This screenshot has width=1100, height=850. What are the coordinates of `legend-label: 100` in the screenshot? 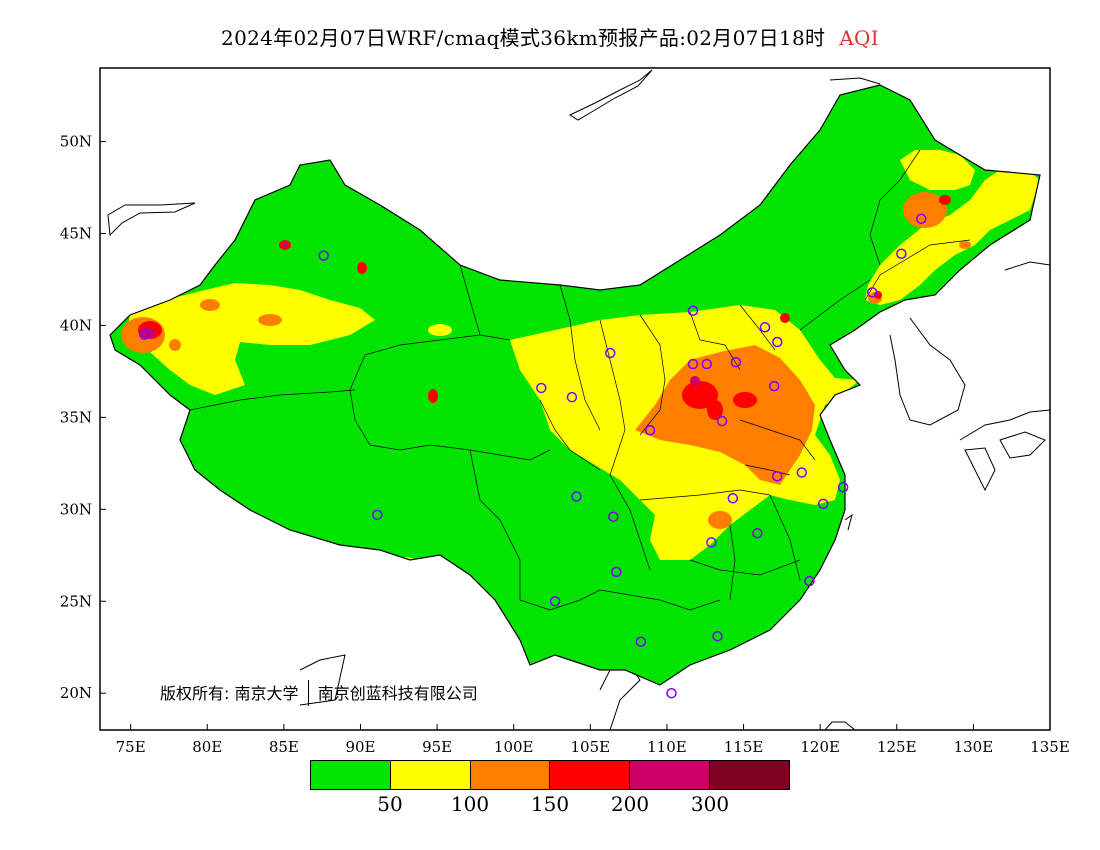 It's located at (470, 804).